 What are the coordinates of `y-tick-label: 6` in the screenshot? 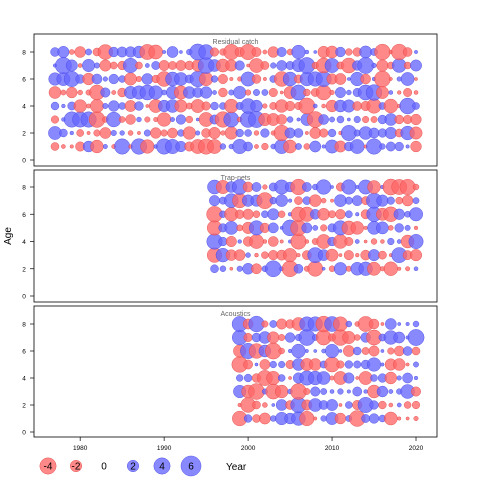 It's located at (24, 80).